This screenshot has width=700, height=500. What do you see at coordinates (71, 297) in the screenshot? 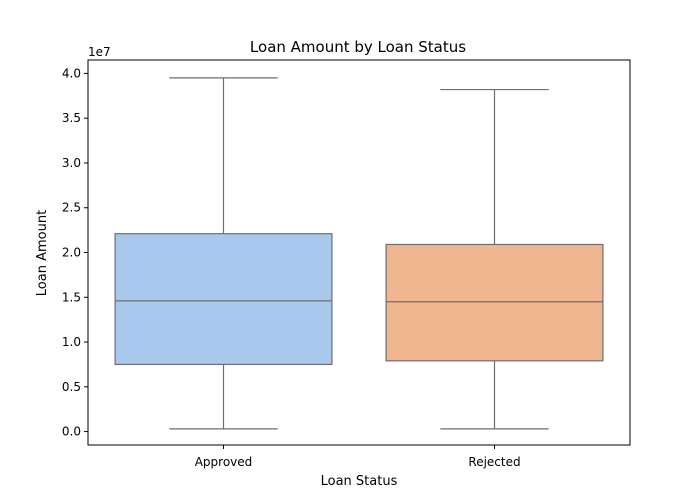
I see `y-tick-label: 1.5` at bounding box center [71, 297].